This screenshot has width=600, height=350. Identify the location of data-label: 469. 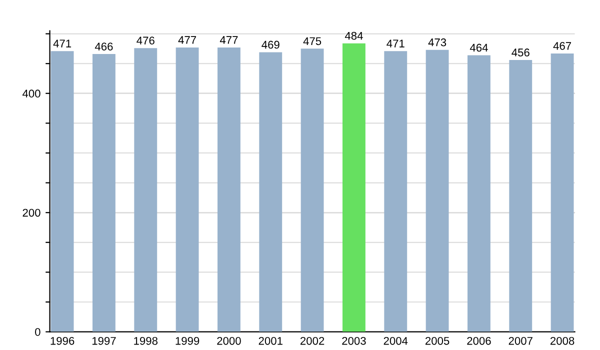
(271, 44).